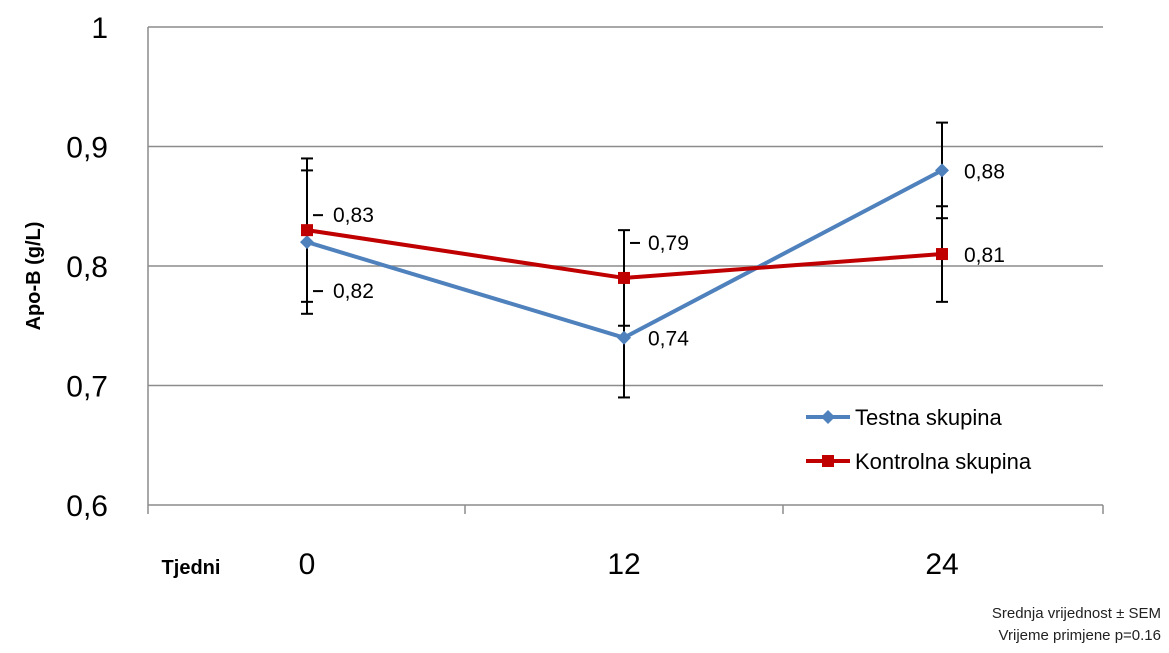 The height and width of the screenshot is (653, 1169). I want to click on x-axis-title: Tjedni, so click(191, 568).